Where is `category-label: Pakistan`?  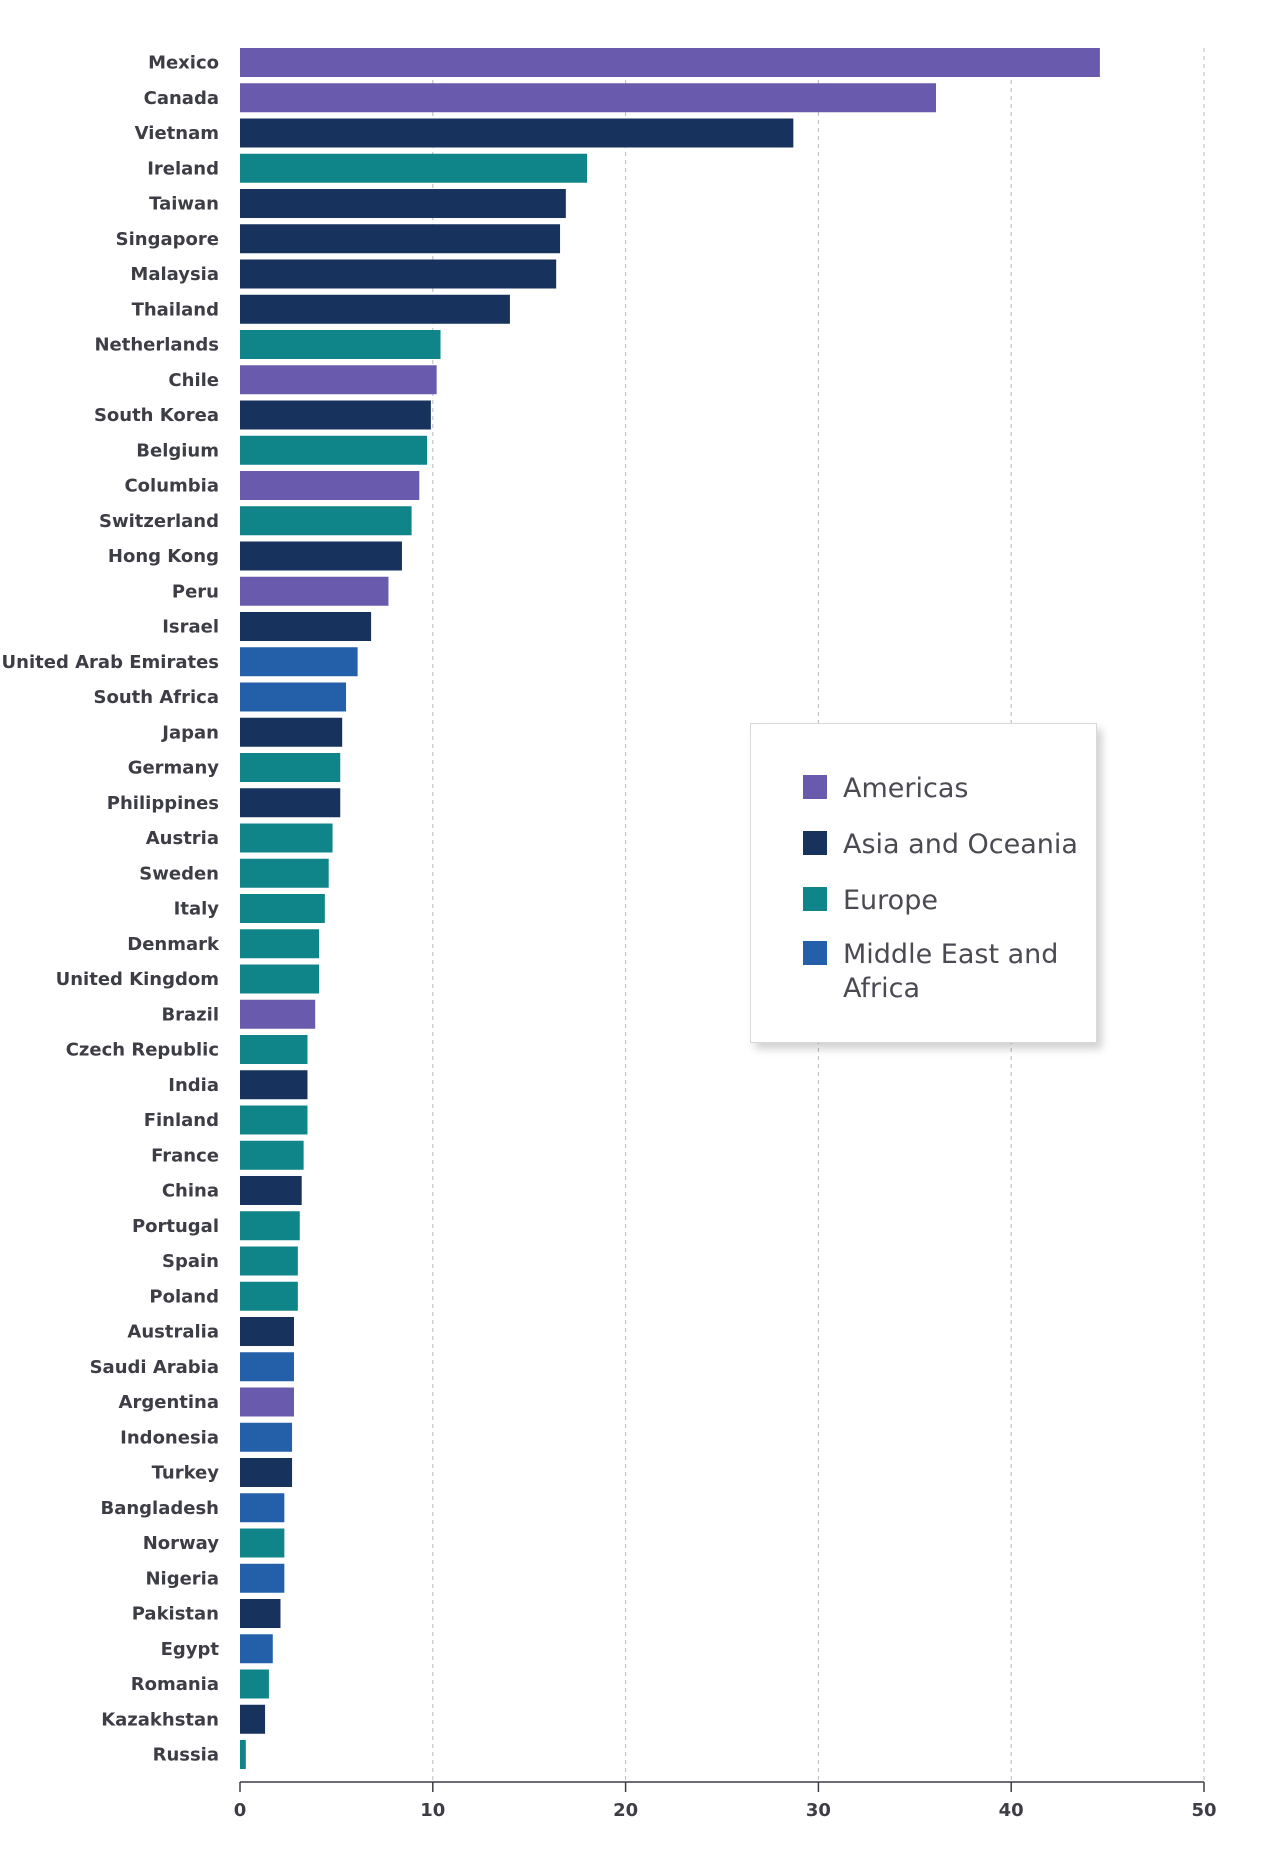 category-label: Pakistan is located at coordinates (175, 1614).